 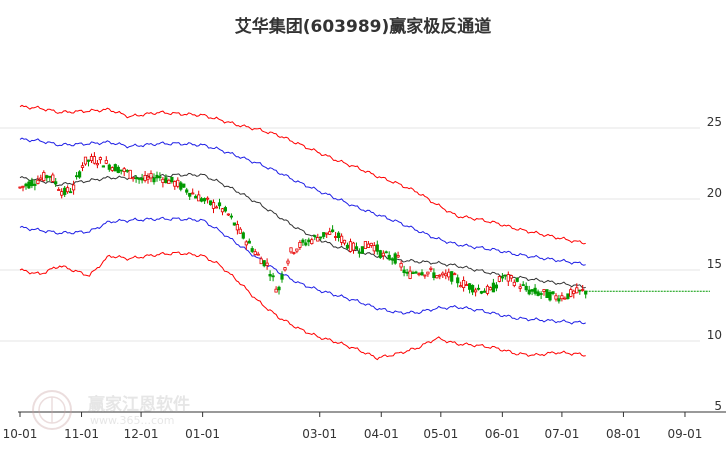 What do you see at coordinates (718, 406) in the screenshot?
I see `y-tick-label-5: 5` at bounding box center [718, 406].